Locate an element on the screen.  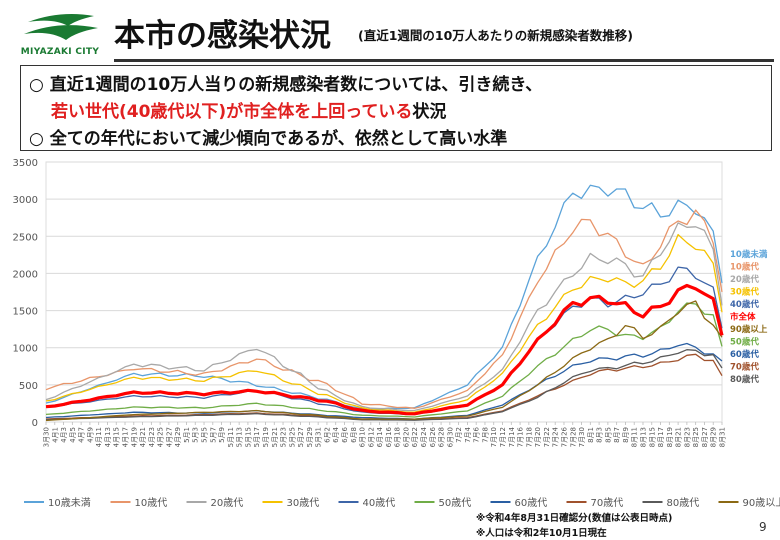
x-tick-label: 7月20 is located at coordinates (538, 437).